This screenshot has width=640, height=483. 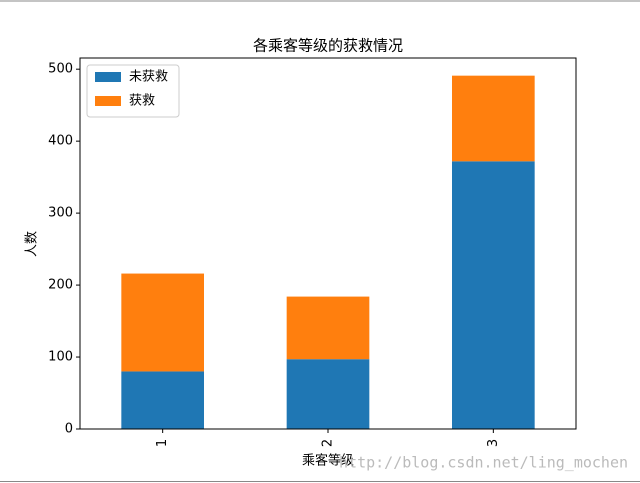 What do you see at coordinates (60, 141) in the screenshot?
I see `y-tick-label: 400` at bounding box center [60, 141].